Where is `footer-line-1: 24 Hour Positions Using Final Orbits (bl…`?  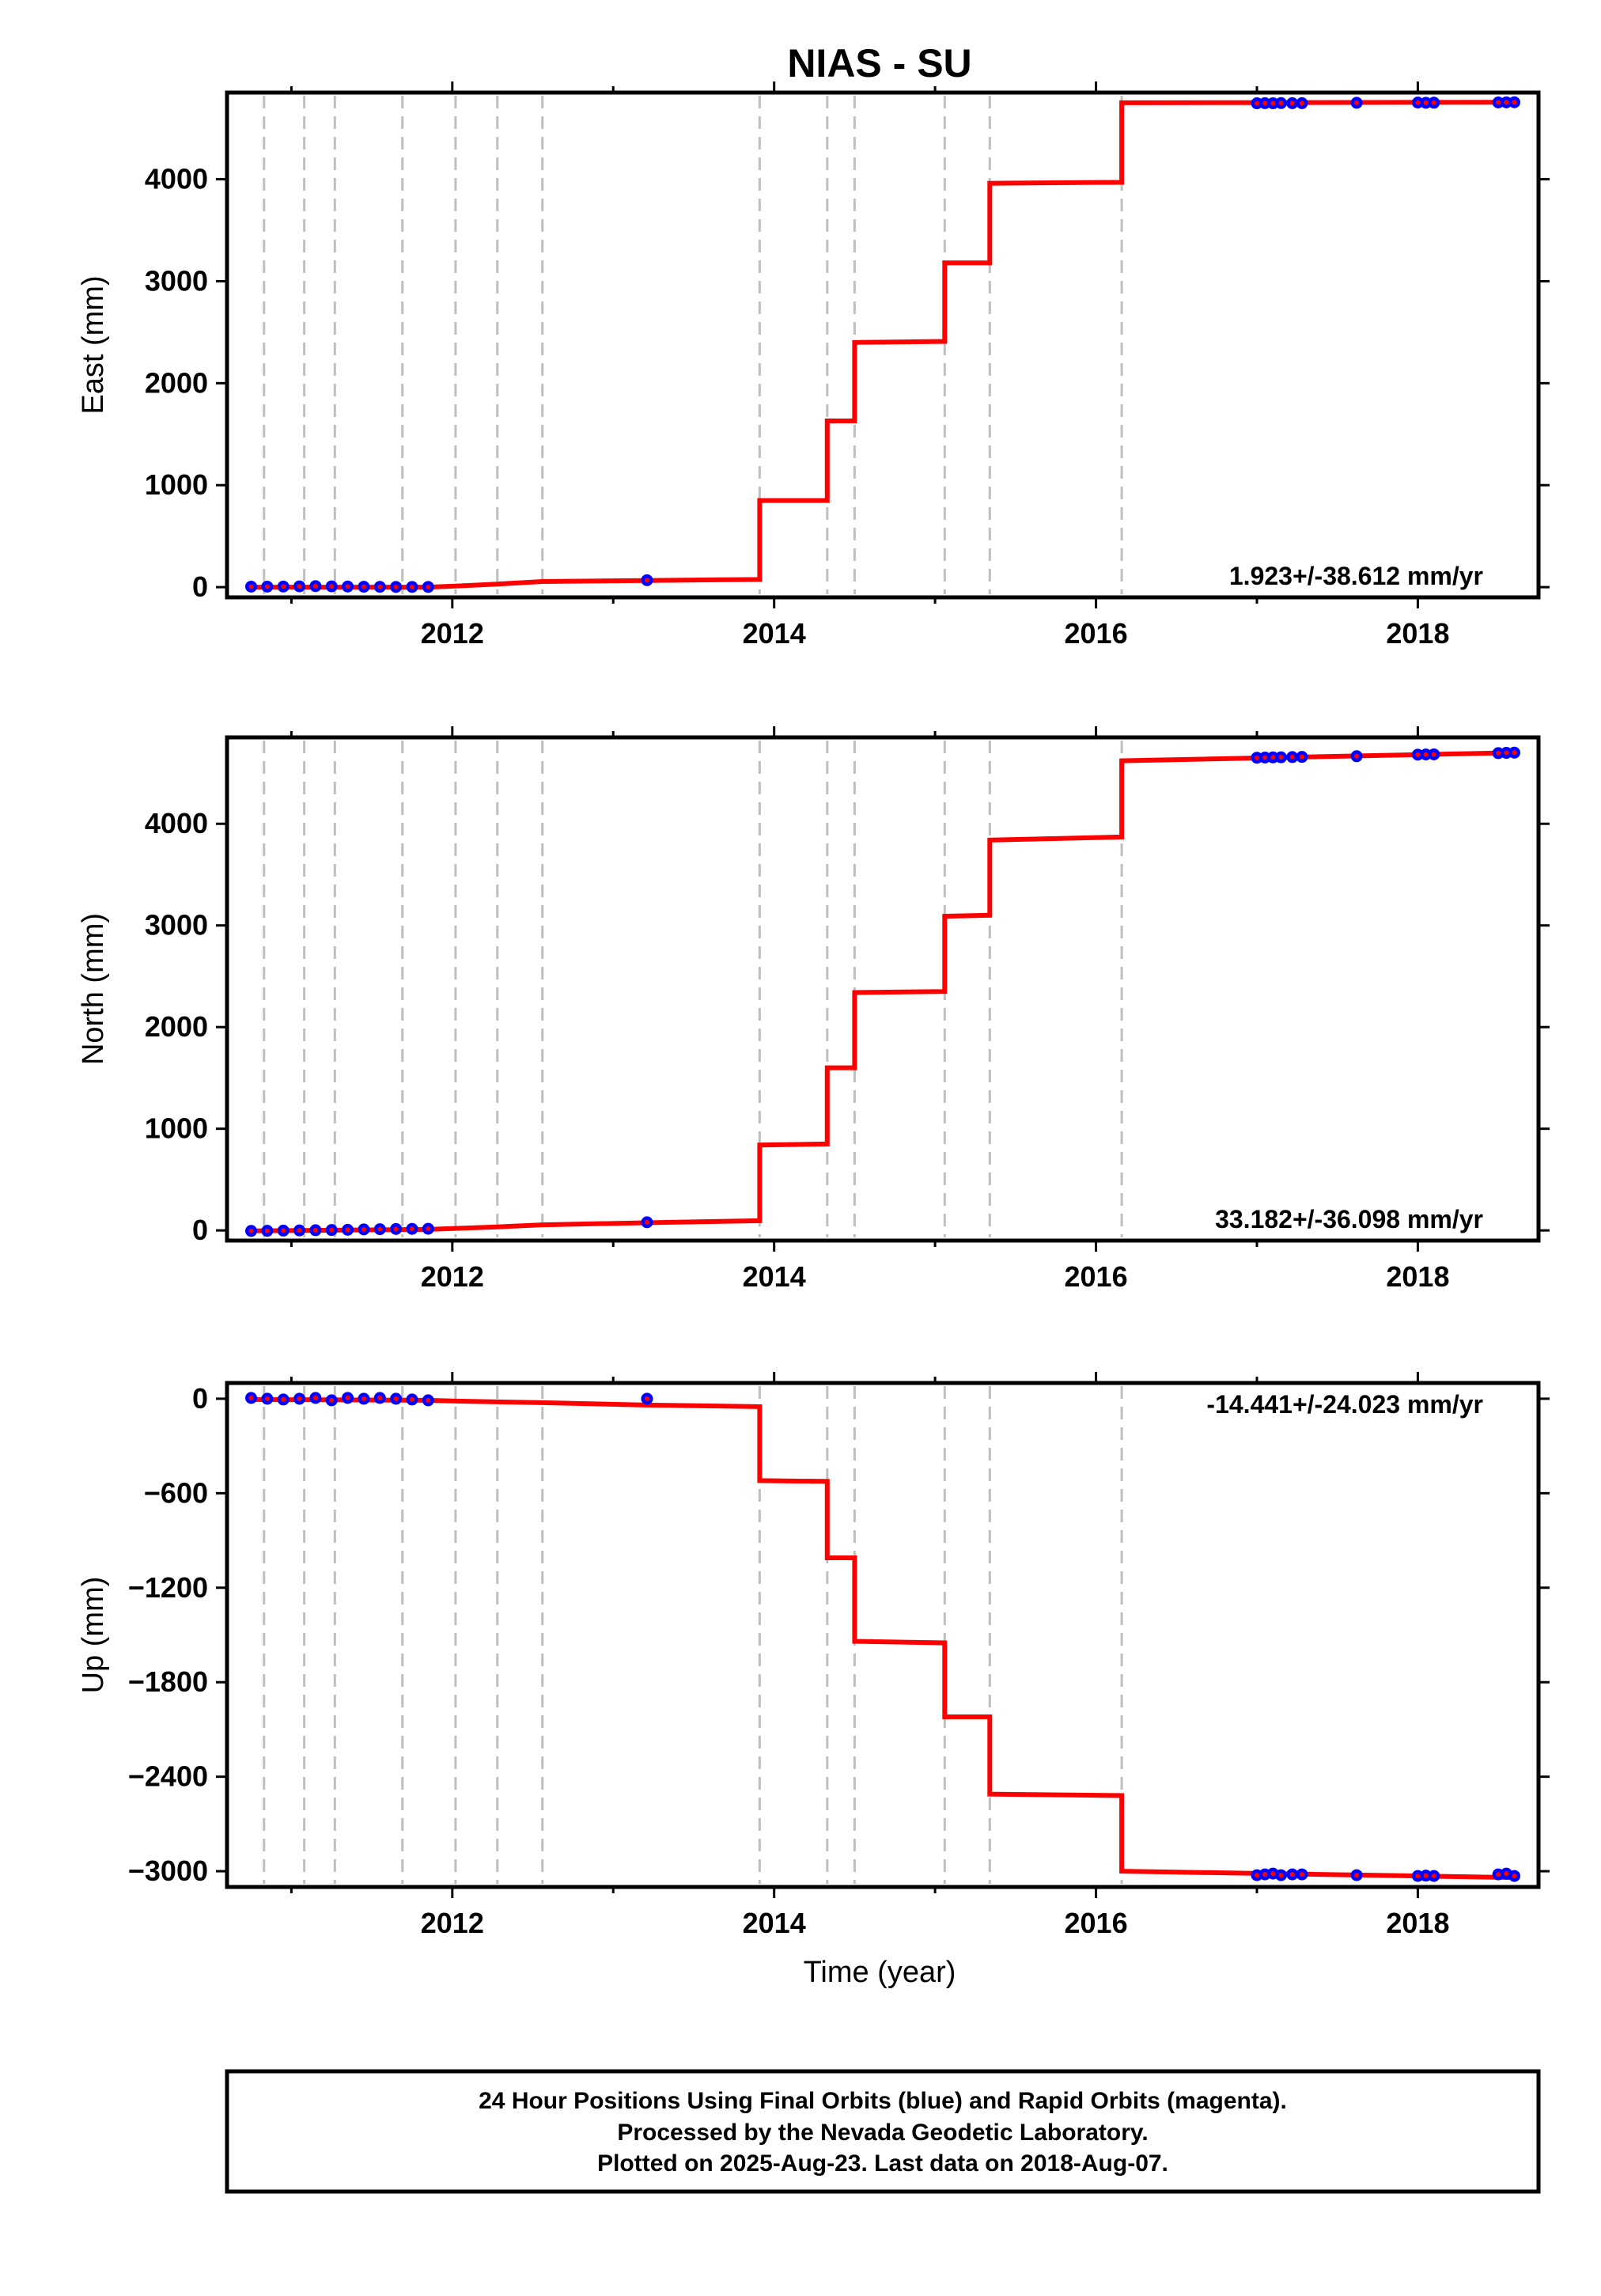
footer-line-1: 24 Hour Positions Using Final Orbits (bl… is located at coordinates (883, 2101).